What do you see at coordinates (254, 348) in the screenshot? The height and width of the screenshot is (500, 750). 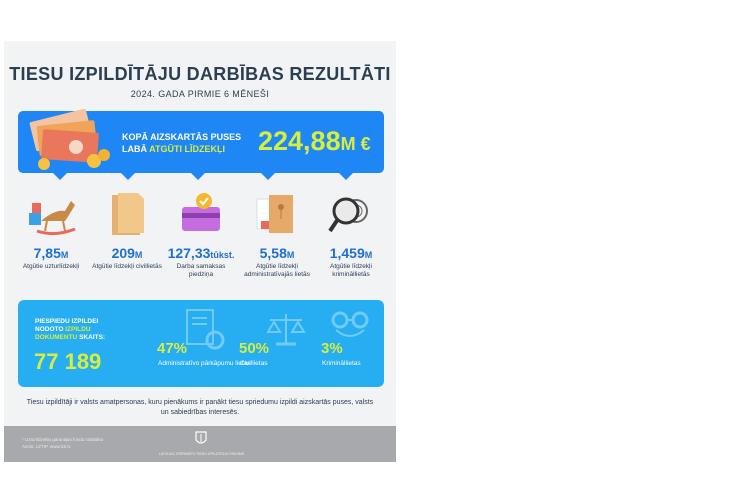 I see `civil-cases-percent: 50%` at bounding box center [254, 348].